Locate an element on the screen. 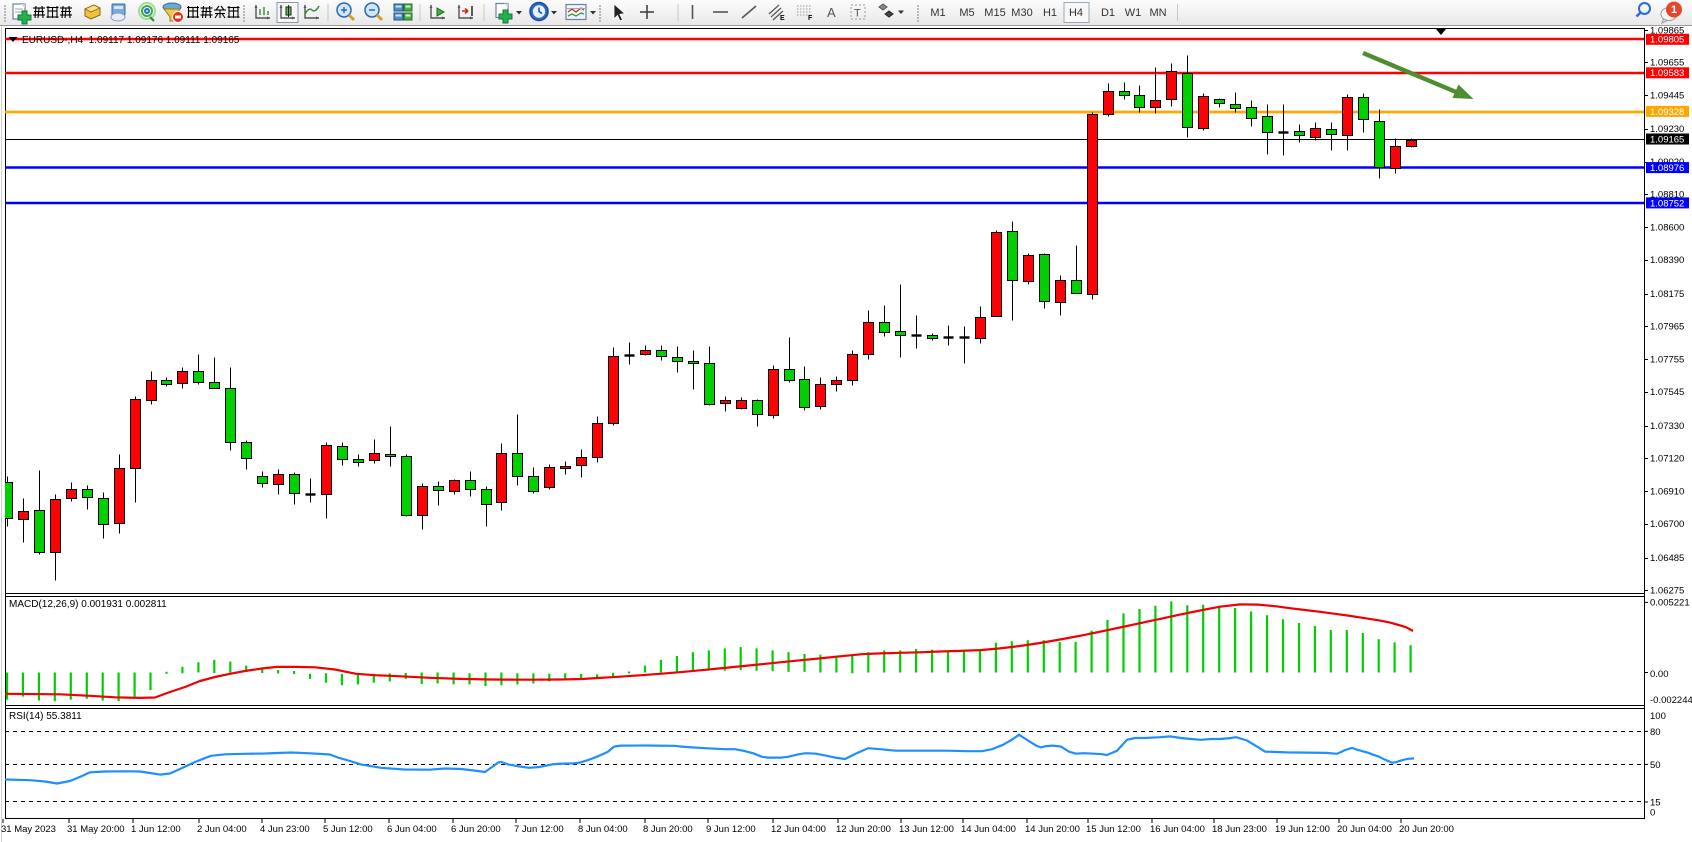 This screenshot has width=1692, height=842. svg-text: 6 Jun 20:00 is located at coordinates (476, 829).